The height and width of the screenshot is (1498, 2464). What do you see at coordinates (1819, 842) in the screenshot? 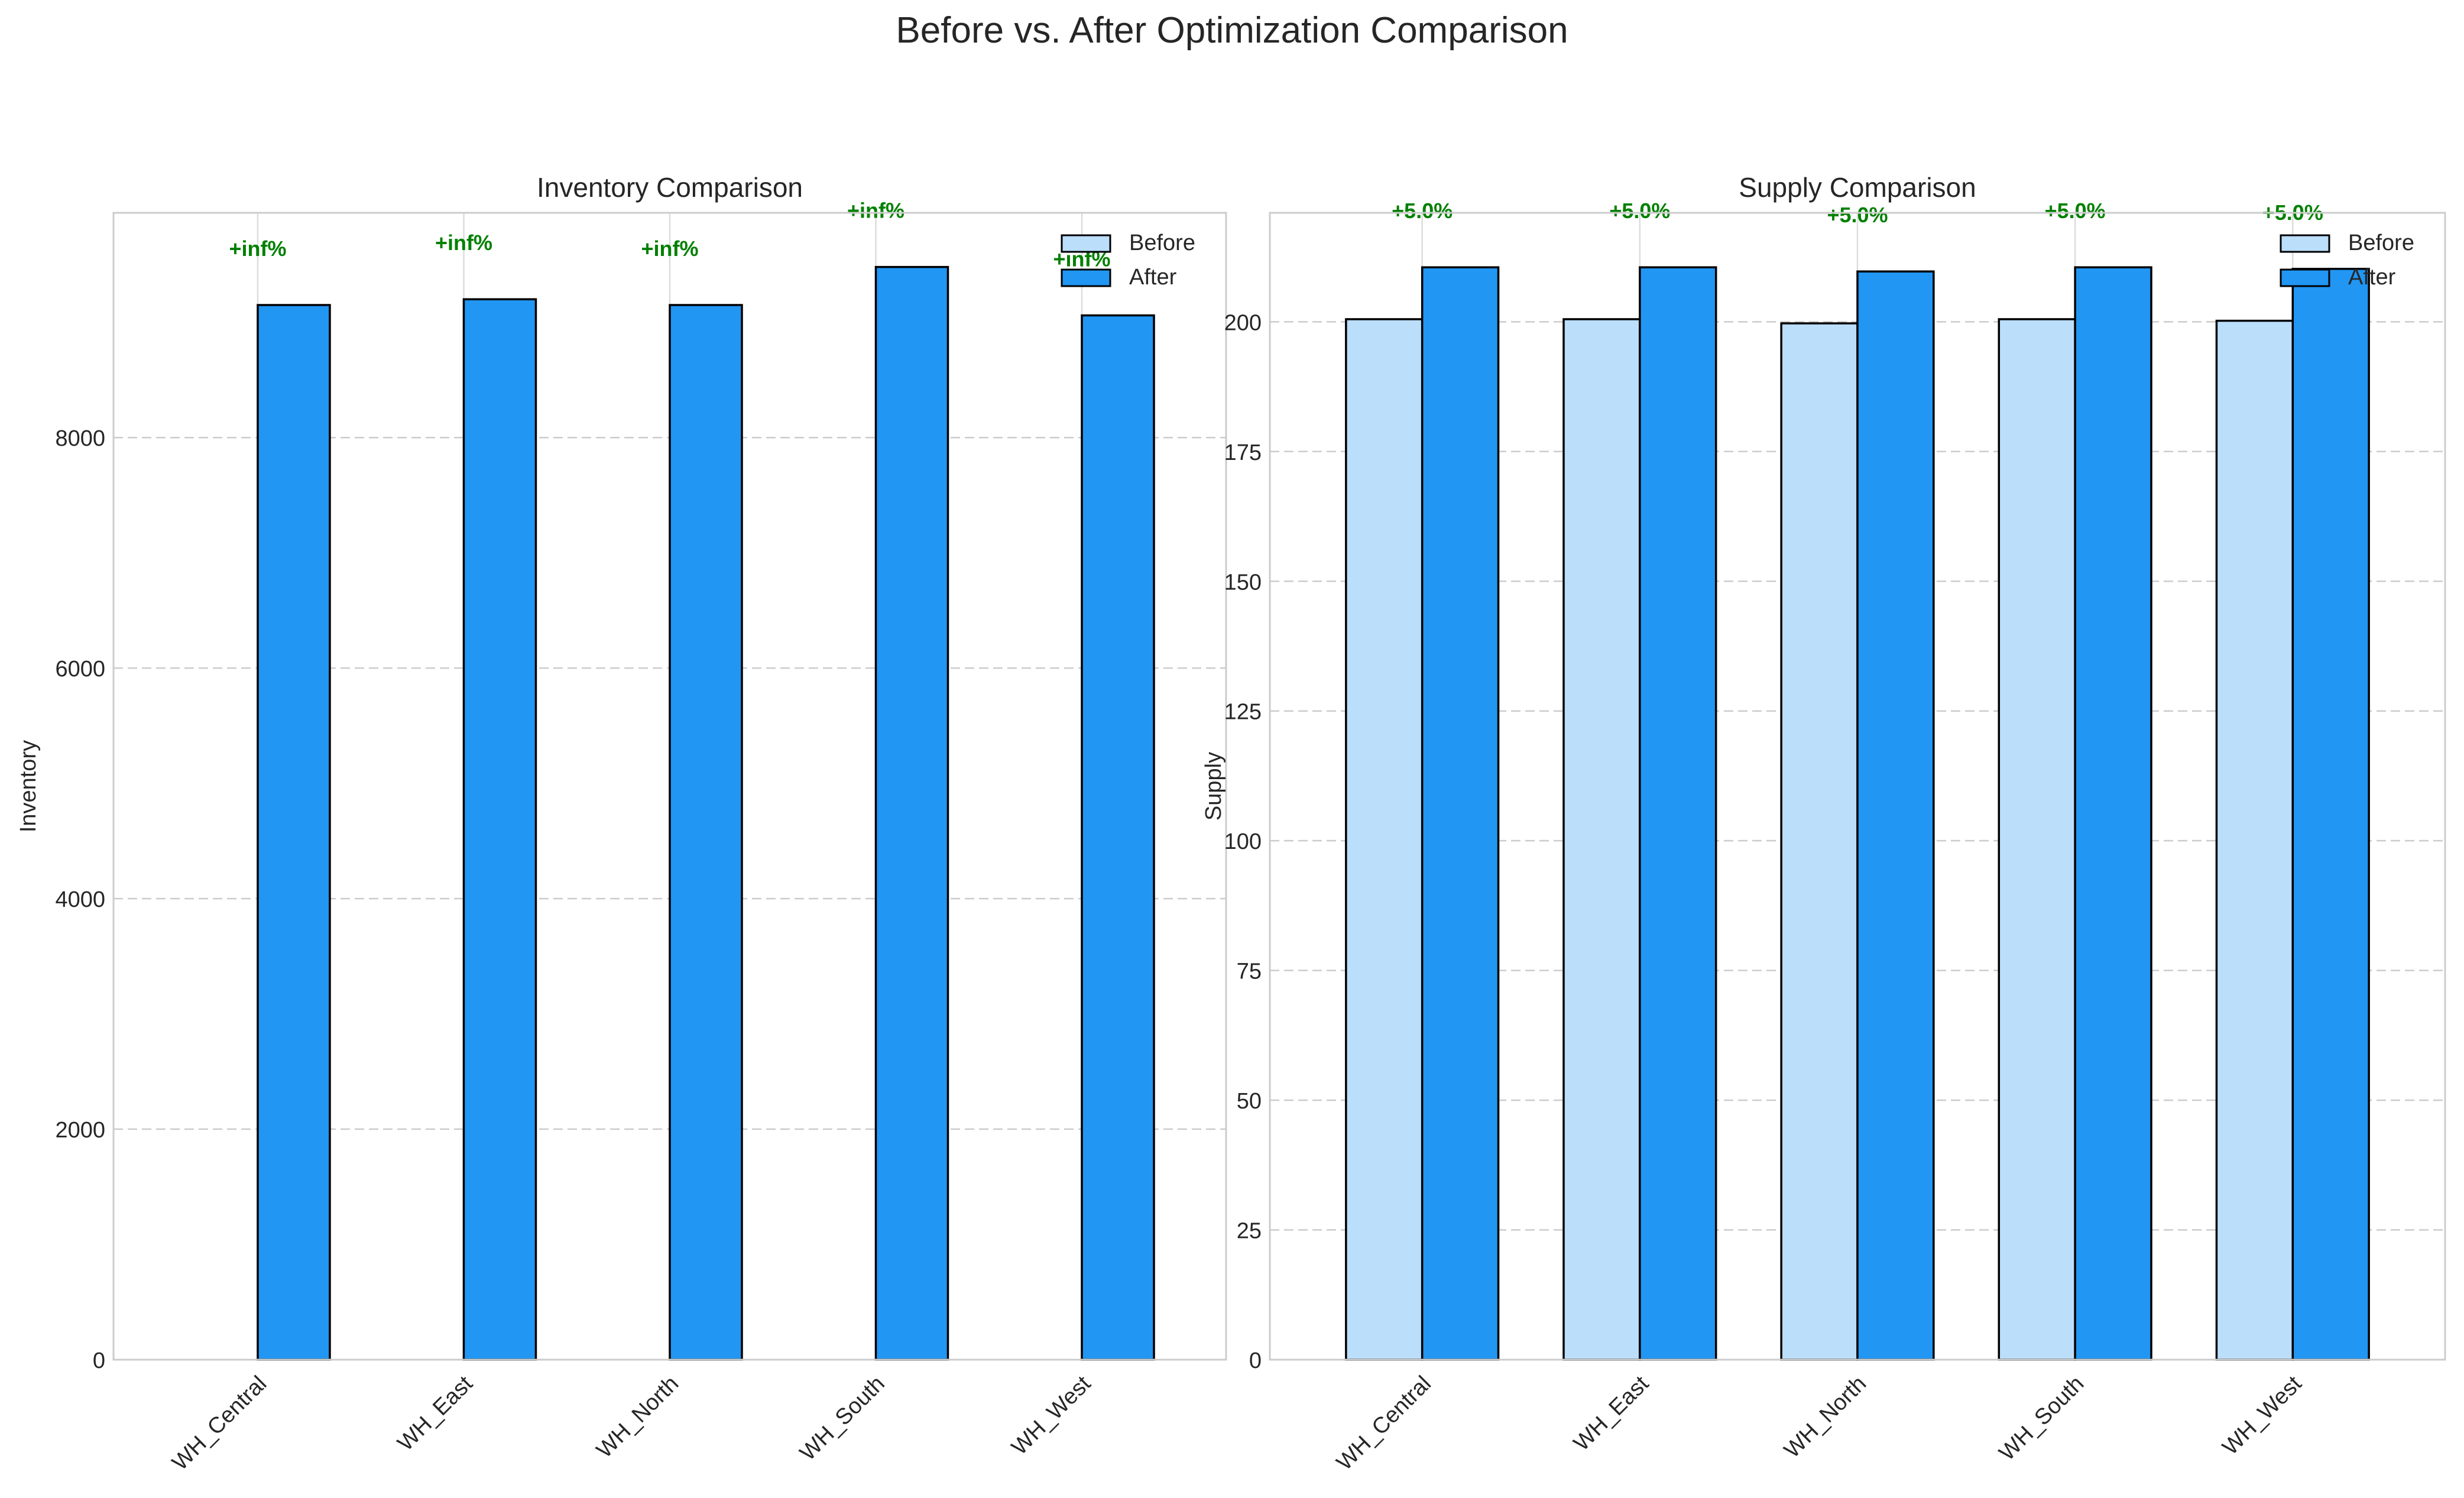
I see `bar-before-WH_North` at bounding box center [1819, 842].